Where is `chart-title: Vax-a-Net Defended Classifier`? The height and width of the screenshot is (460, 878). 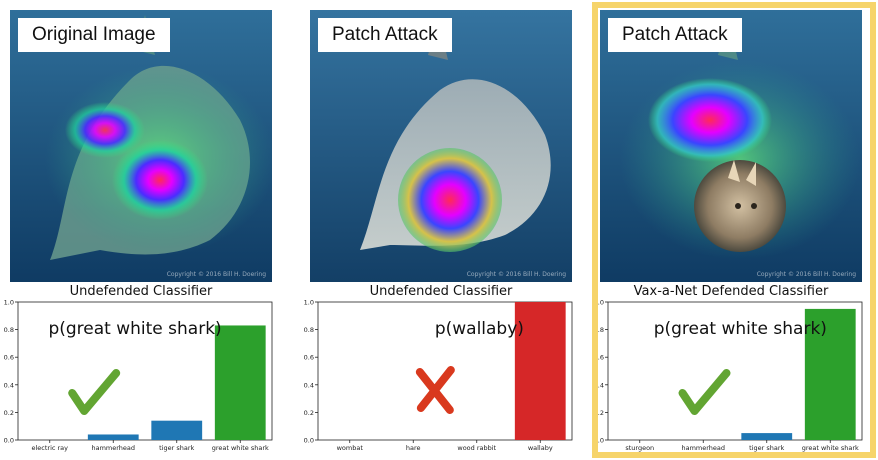
chart-title: Vax-a-Net Defended Classifier is located at coordinates (731, 291).